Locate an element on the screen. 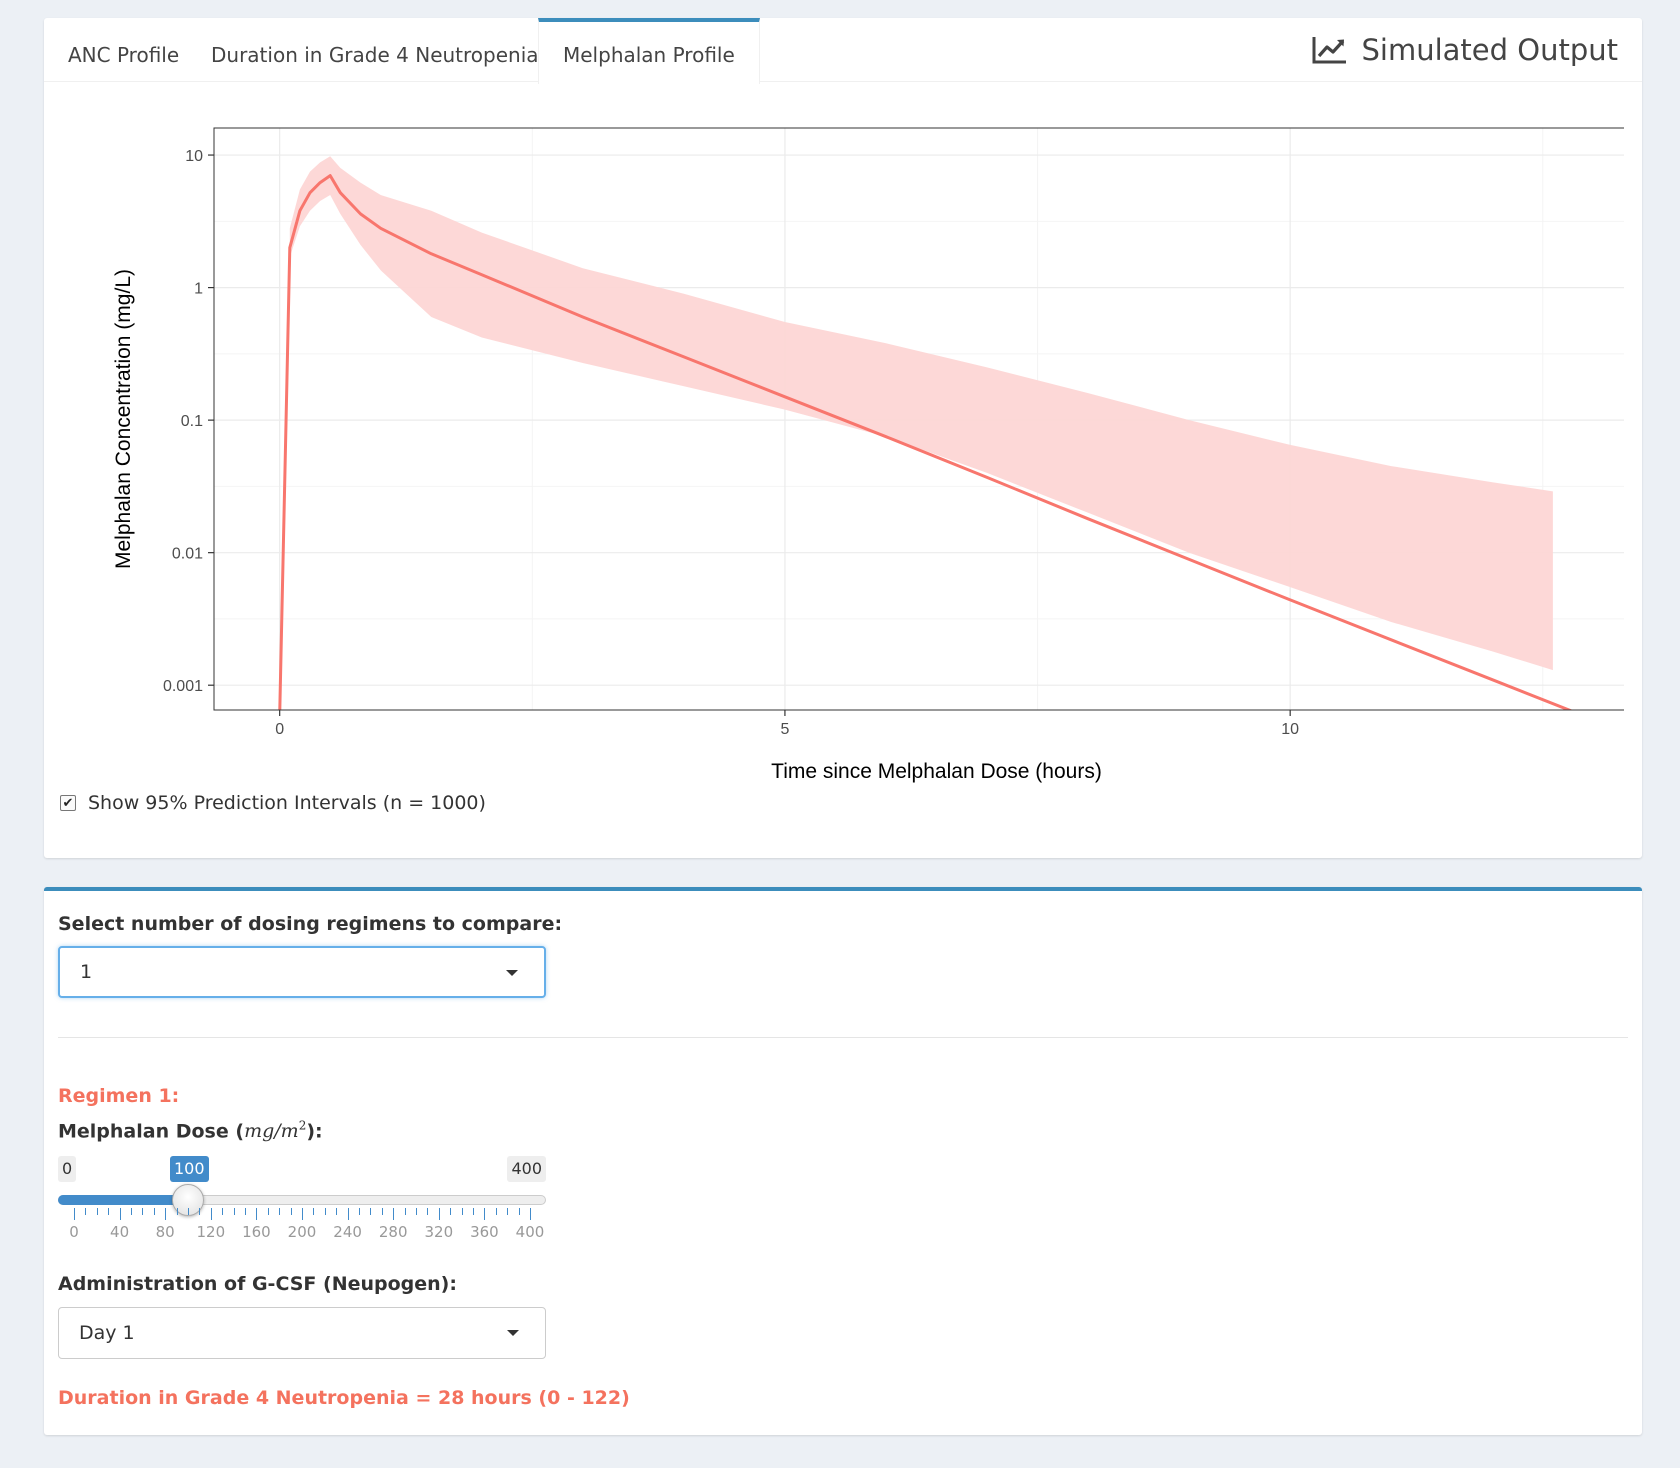  slider-tick-label: 160 is located at coordinates (256, 1232).